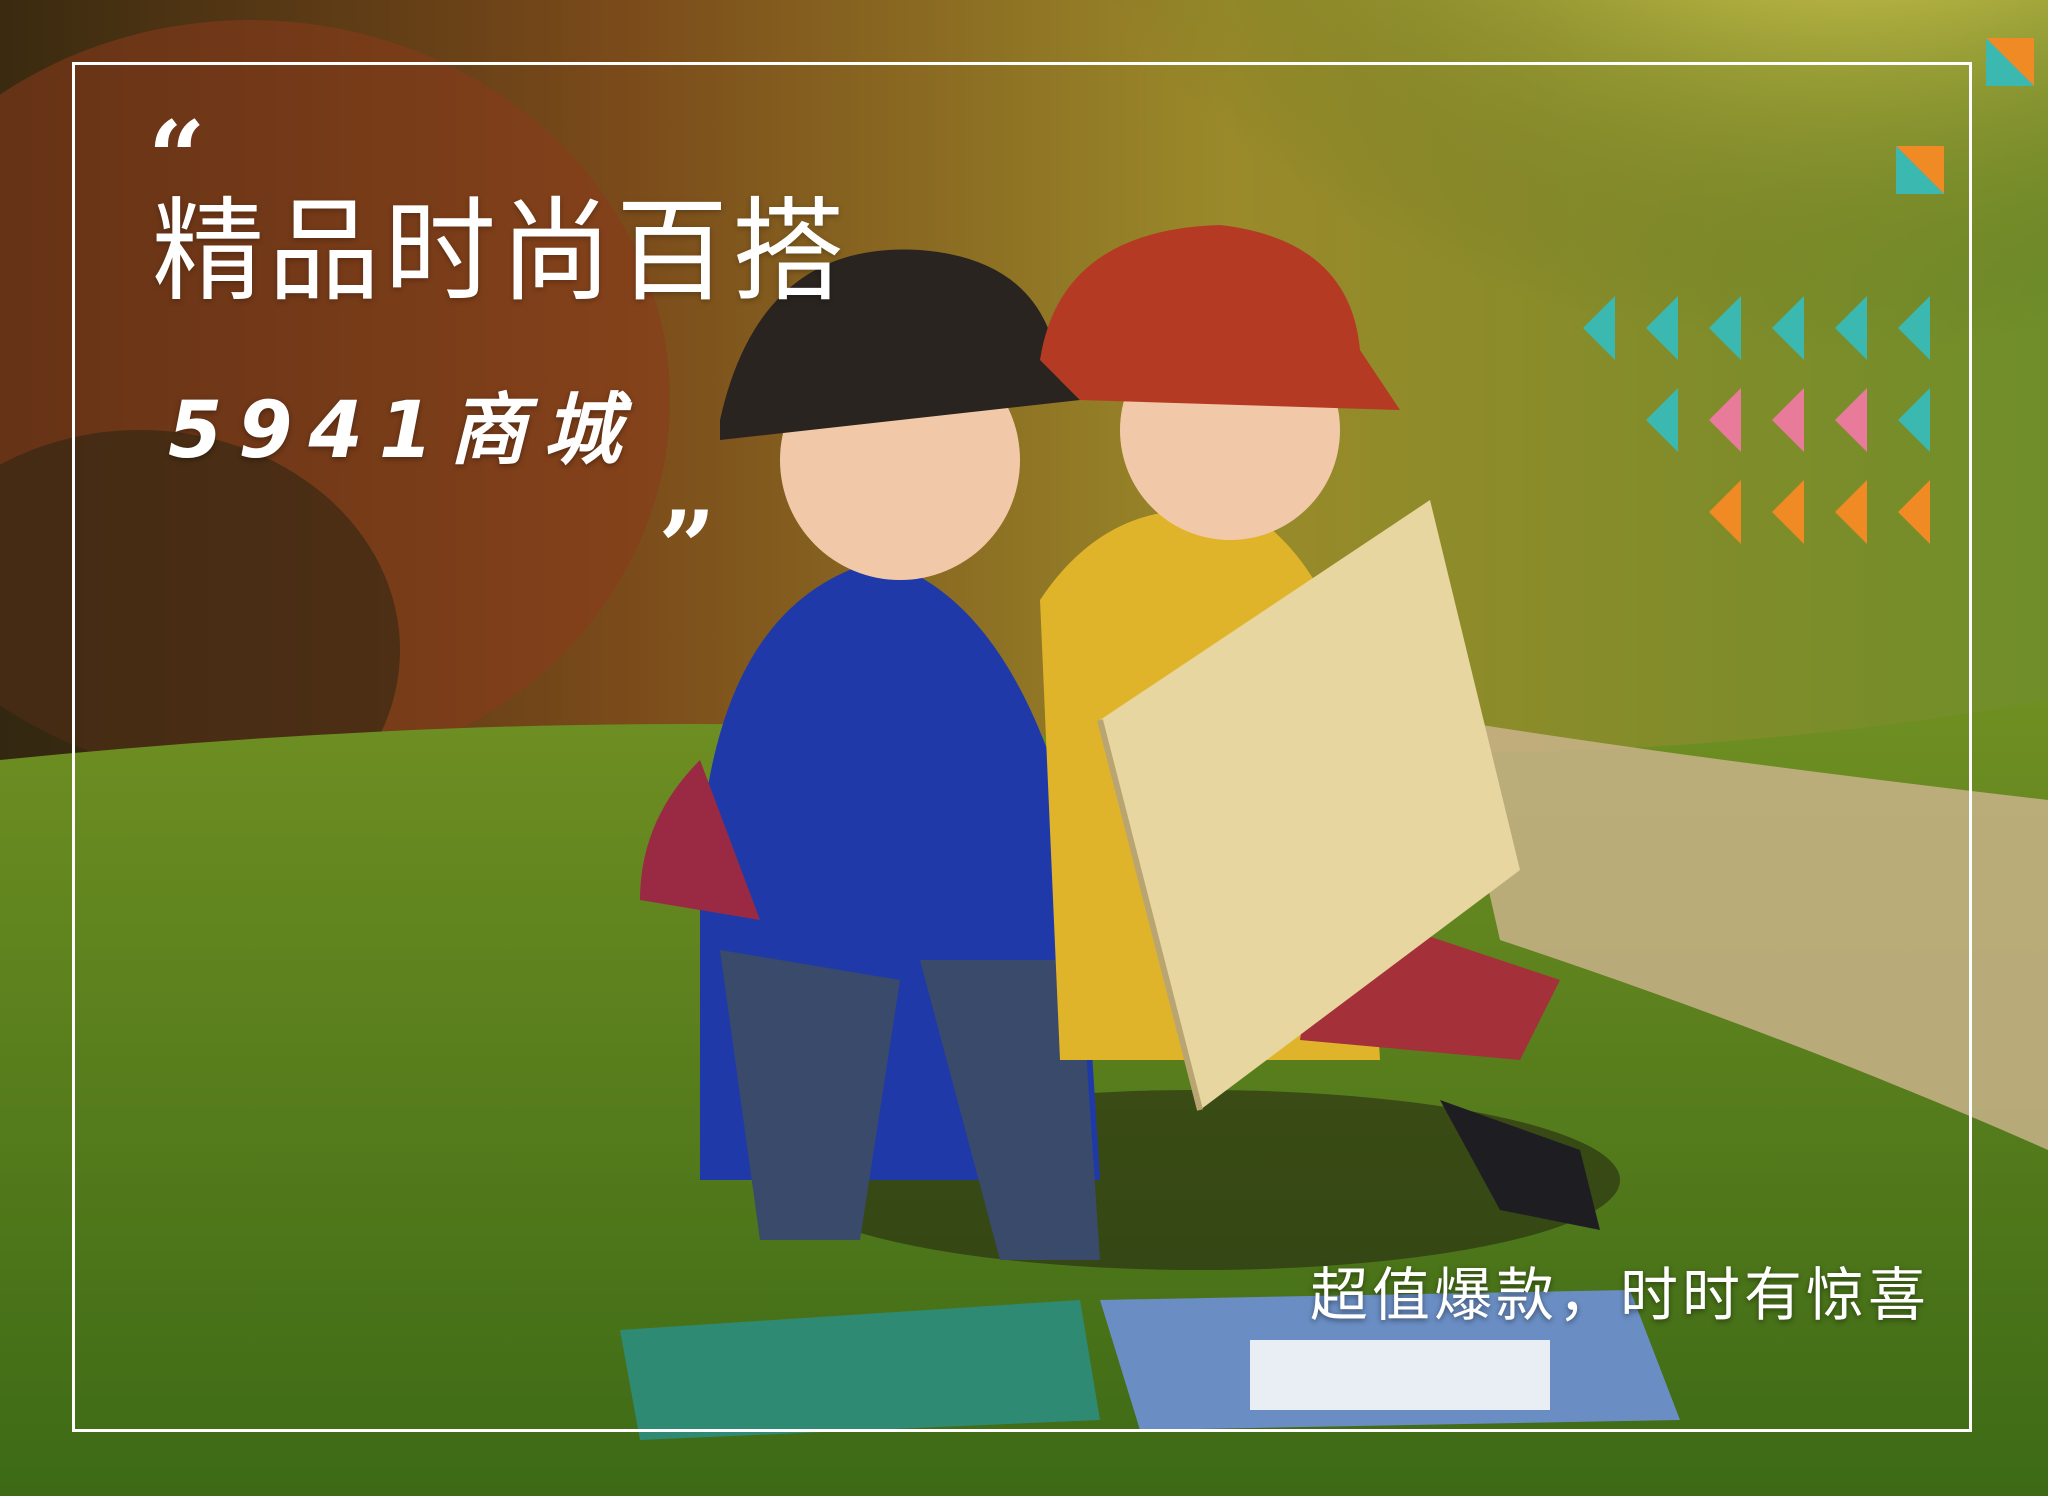  I want to click on opening-quote-mark: “, so click(177, 158).